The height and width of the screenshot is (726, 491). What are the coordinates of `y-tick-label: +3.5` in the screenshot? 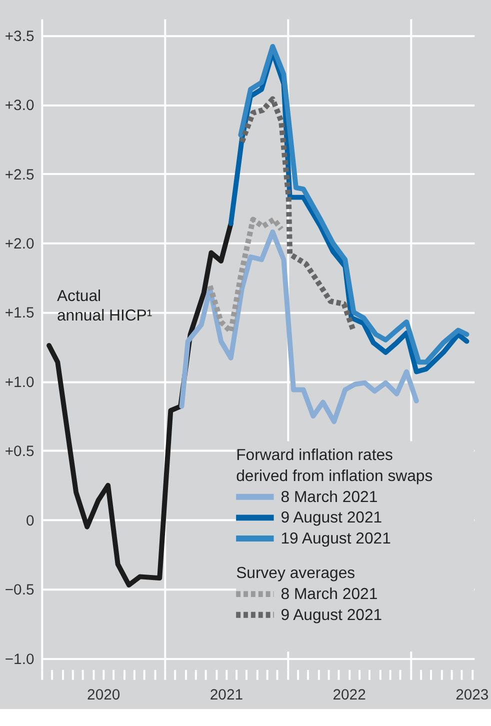 It's located at (19, 36).